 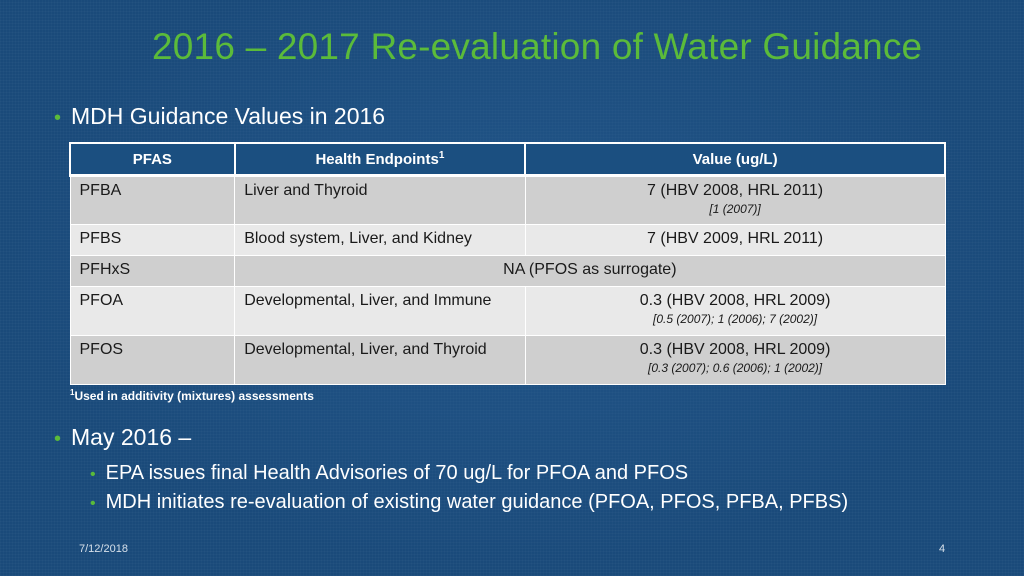 I want to click on cell-value: 7 (HBV 2009, HRL 2011), so click(x=735, y=240).